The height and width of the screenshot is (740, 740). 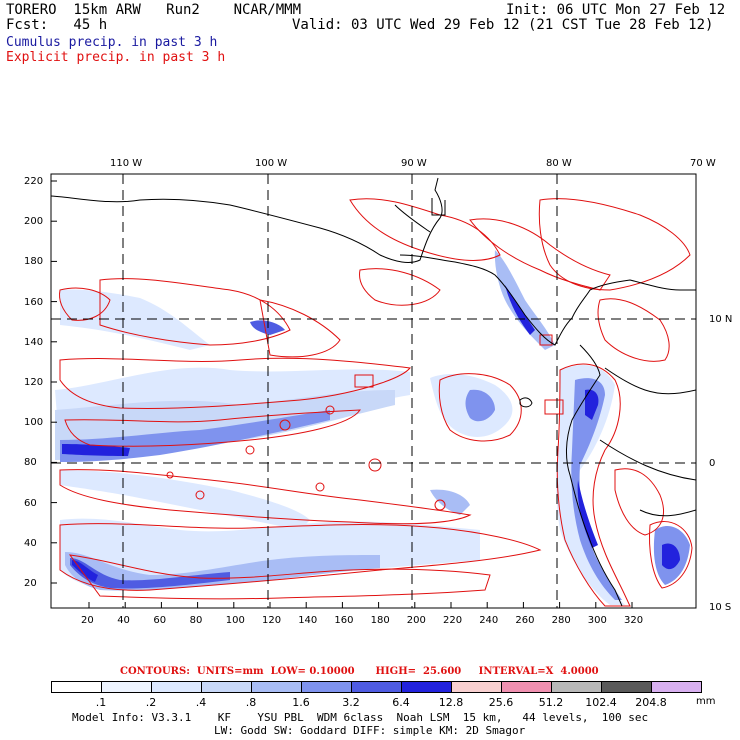 What do you see at coordinates (126, 163) in the screenshot?
I see `lon-label-110w: 110 W` at bounding box center [126, 163].